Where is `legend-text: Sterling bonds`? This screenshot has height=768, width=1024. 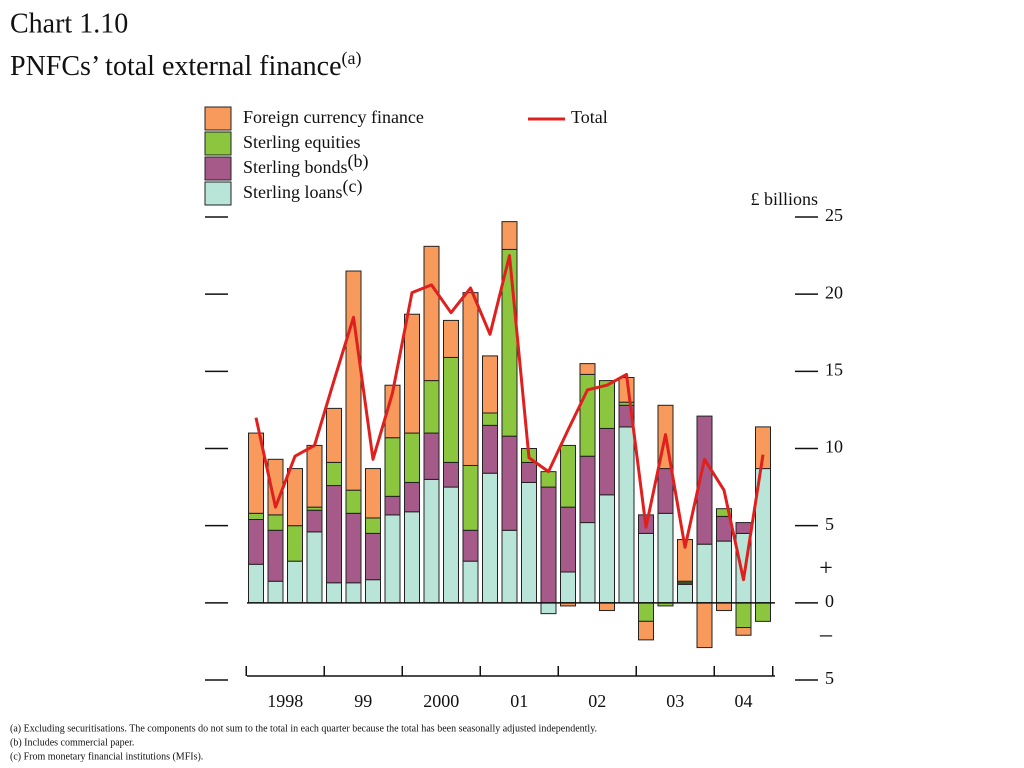
legend-text: Sterling bonds is located at coordinates (295, 167).